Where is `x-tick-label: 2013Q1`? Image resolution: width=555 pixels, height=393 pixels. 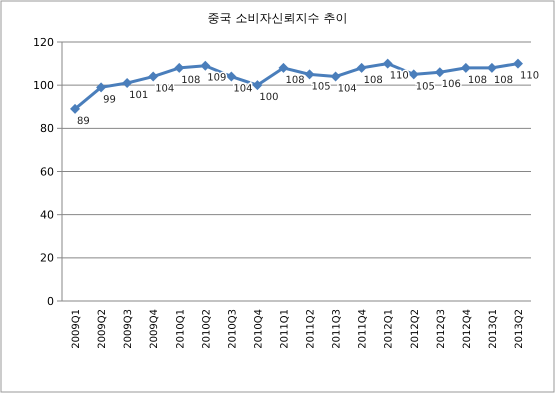 x-tick-label: 2013Q1 is located at coordinates (493, 329).